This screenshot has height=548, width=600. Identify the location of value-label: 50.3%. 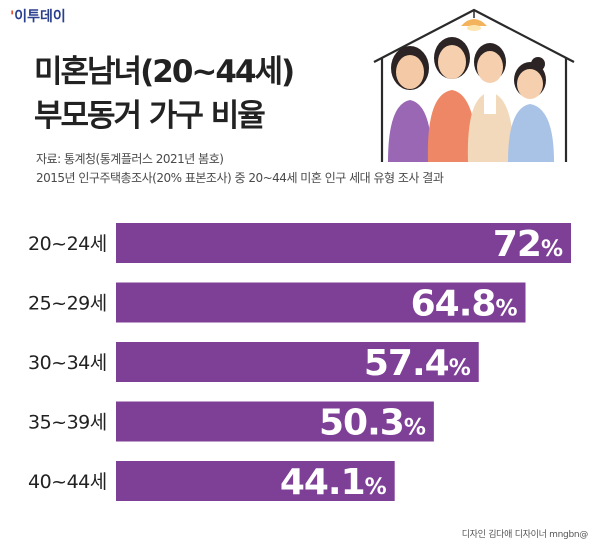
(372, 423).